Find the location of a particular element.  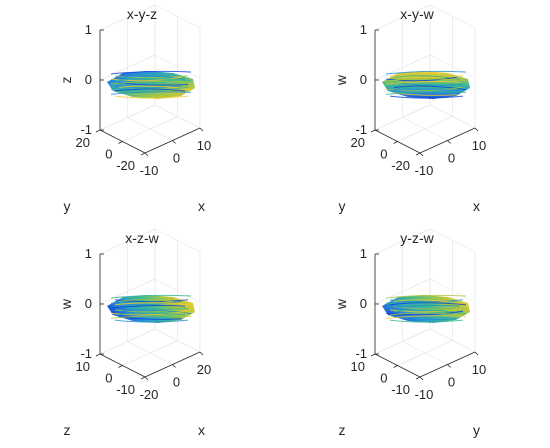

x-tick-label: 10 is located at coordinates (479, 145).